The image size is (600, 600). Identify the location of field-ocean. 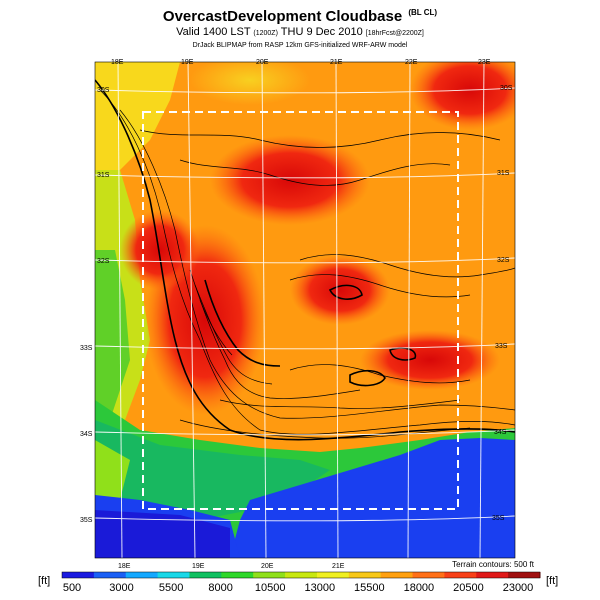
(372, 498).